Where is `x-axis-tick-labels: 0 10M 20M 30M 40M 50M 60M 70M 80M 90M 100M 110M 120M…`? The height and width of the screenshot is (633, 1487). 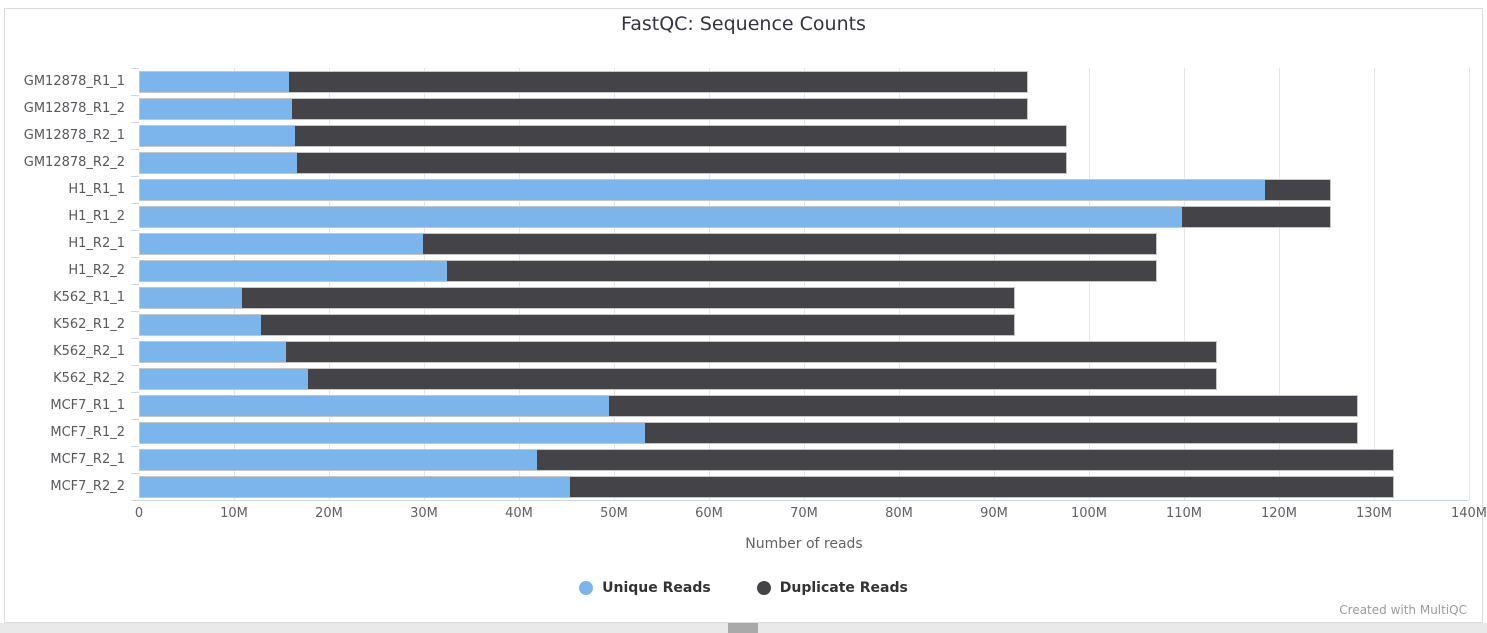
x-axis-tick-labels: 0 10M 20M 30M 40M 50M 60M 70M 80M 90M 100M 110M 120M… is located at coordinates (811, 515).